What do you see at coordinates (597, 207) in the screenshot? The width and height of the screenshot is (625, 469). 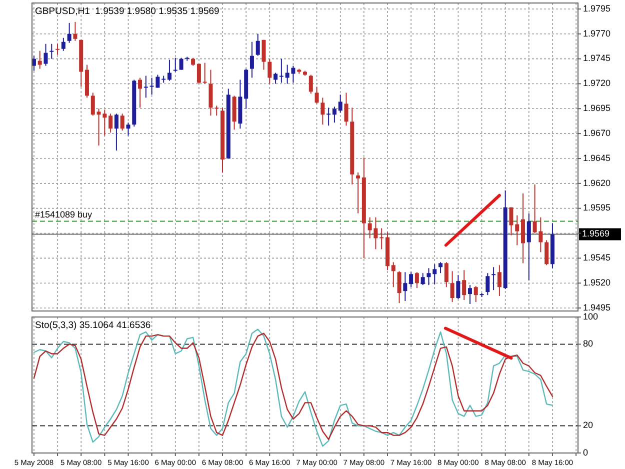 I see `y-tick-label: 1.9595` at bounding box center [597, 207].